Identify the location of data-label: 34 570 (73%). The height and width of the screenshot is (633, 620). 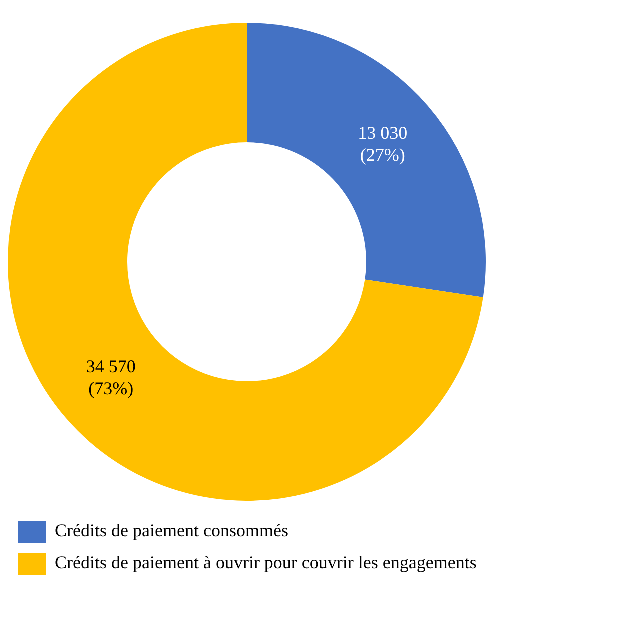
(111, 377).